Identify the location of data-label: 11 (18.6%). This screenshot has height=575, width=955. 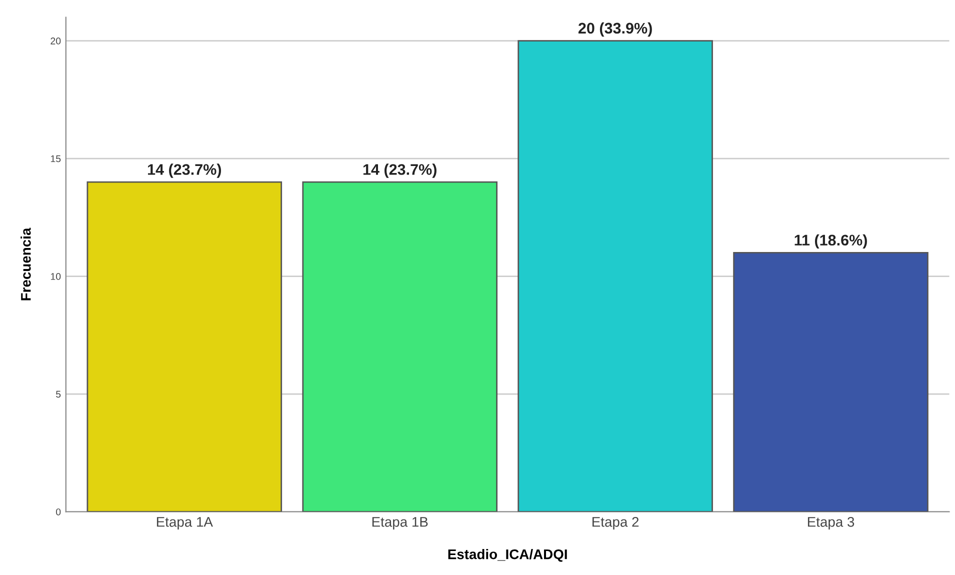
(830, 241).